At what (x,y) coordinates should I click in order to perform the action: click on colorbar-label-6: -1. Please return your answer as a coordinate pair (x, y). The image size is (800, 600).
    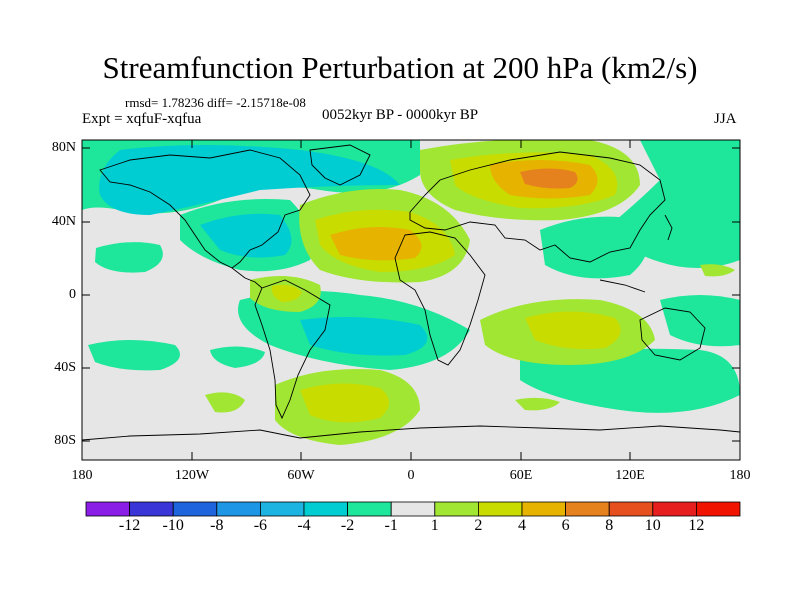
    Looking at the image, I should click on (391, 525).